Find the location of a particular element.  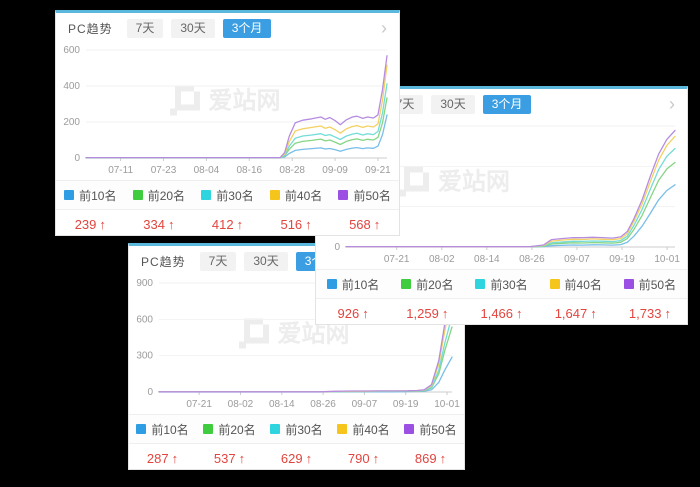

value-top40: 516 ↑ is located at coordinates (296, 224).